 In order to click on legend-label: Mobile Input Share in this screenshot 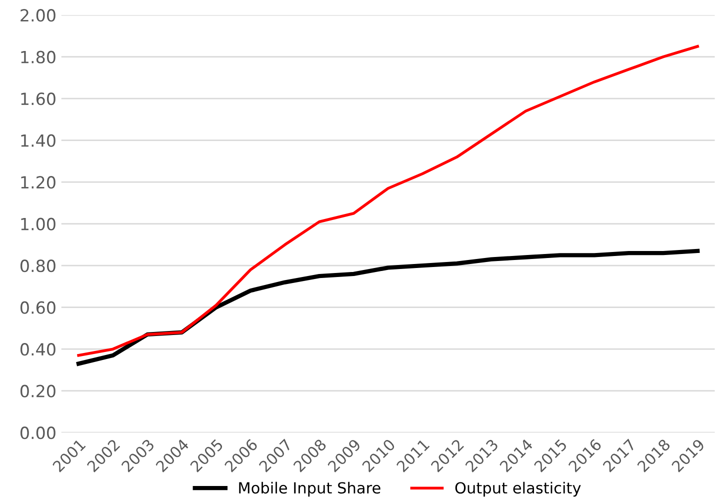, I will do `click(309, 489)`.